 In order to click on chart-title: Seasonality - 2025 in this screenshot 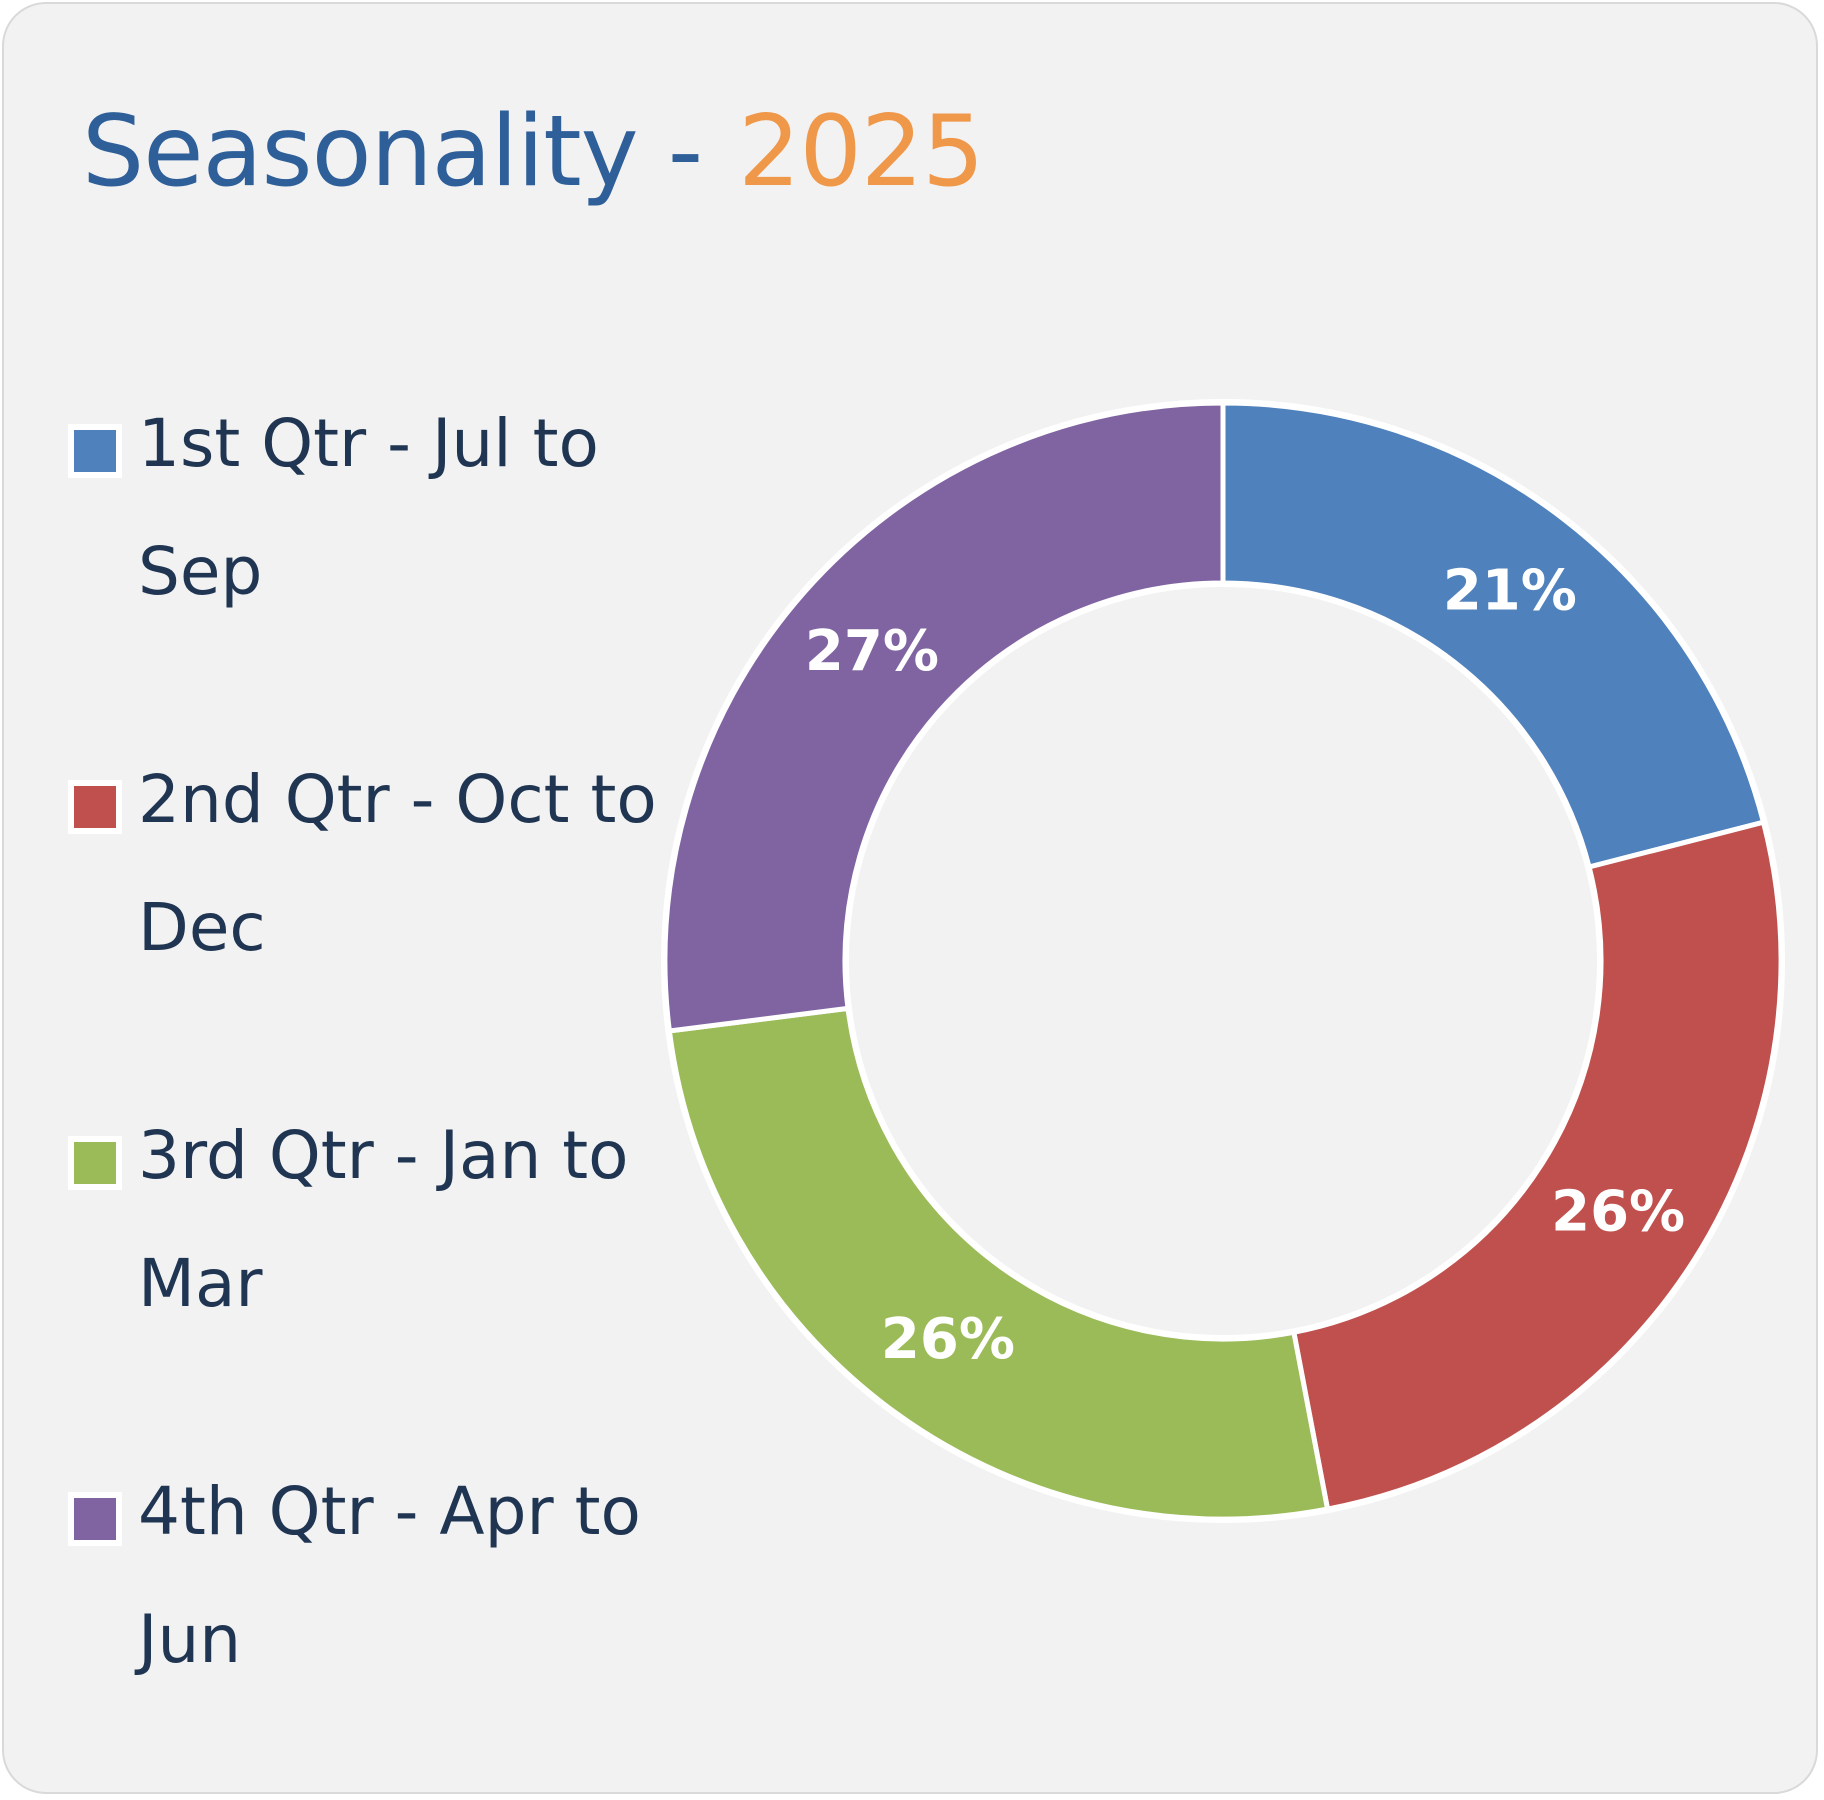, I will do `click(533, 152)`.